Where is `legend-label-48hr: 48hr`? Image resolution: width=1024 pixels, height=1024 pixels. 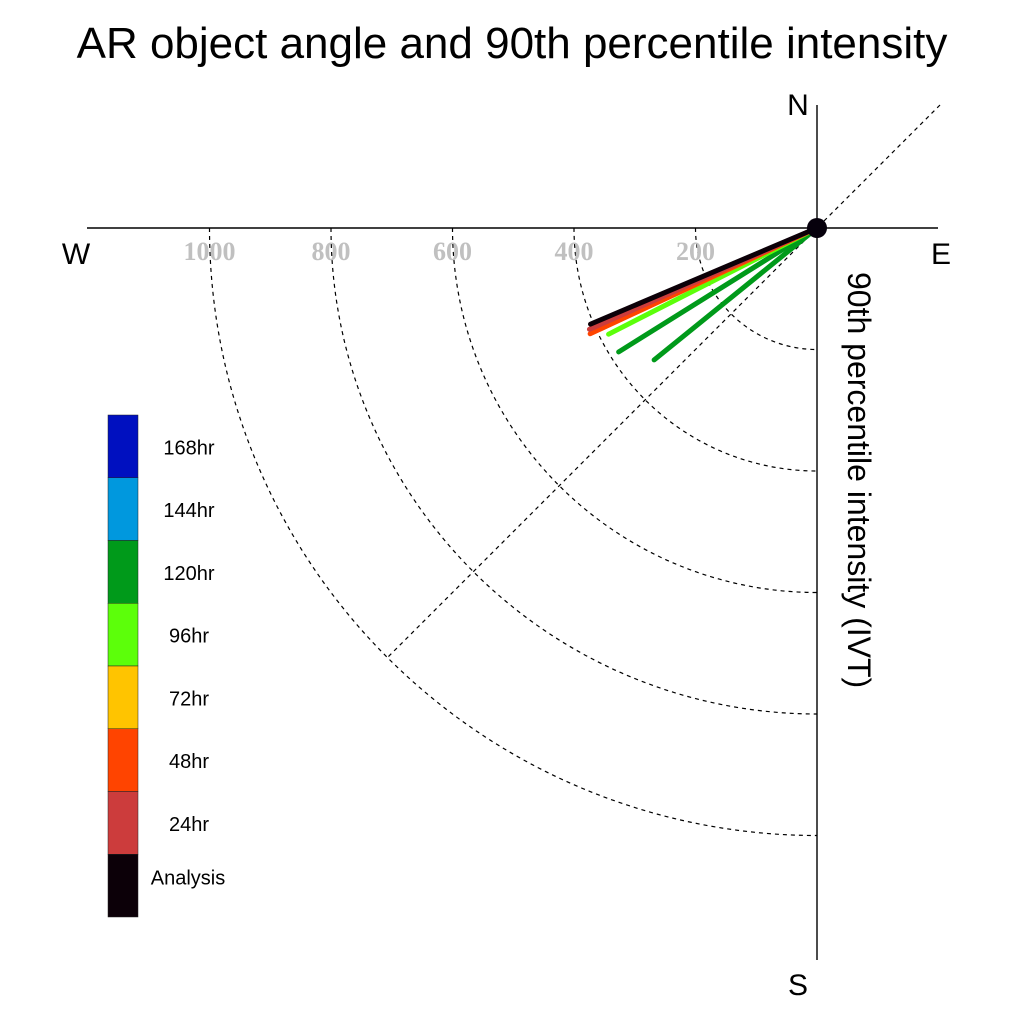
legend-label-48hr: 48hr is located at coordinates (189, 762).